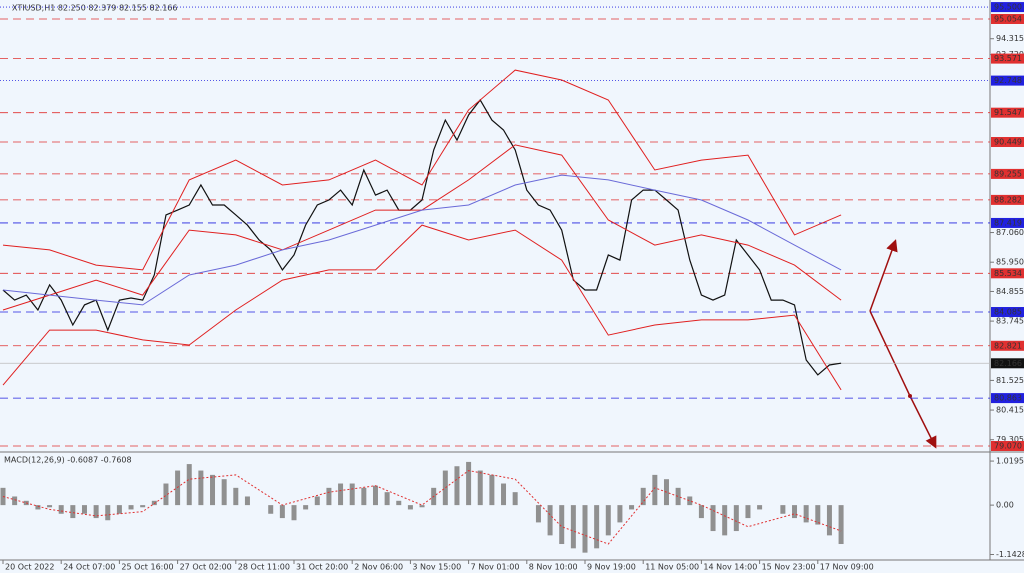 This screenshot has width=1024, height=573. What do you see at coordinates (1008, 199) in the screenshot?
I see `level-label: 88.282` at bounding box center [1008, 199].